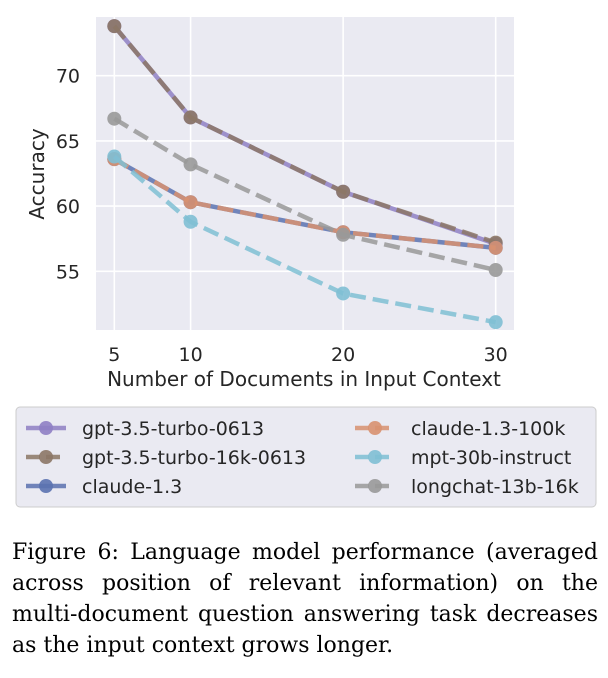 This screenshot has width=608, height=678. Describe the element at coordinates (495, 487) in the screenshot. I see `legend-label: longchat-13b-16k` at that location.